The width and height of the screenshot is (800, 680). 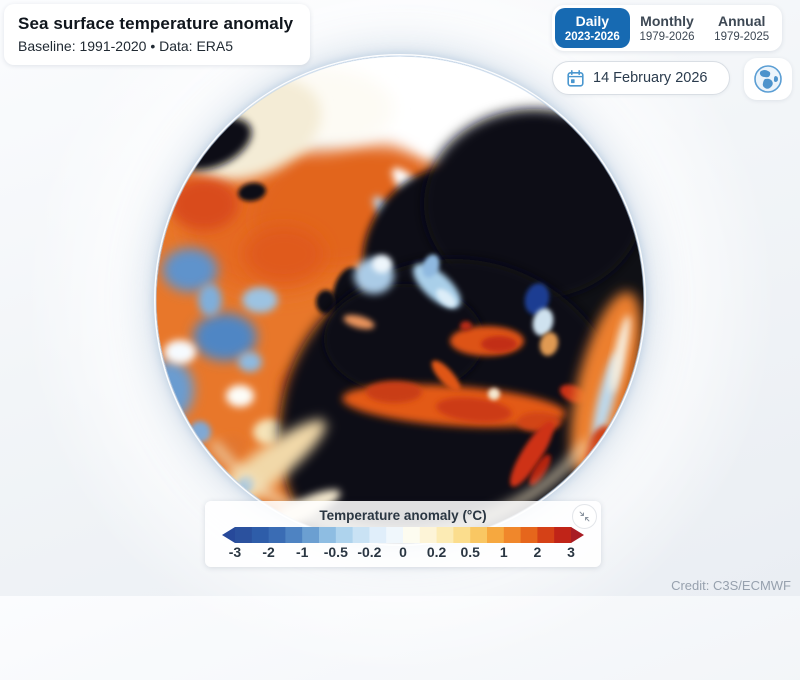 I want to click on legend-tick-row: -3 -2 -1 -0.5 -0.2 0 0.2 0.5 1 2 3, so click(x=403, y=553).